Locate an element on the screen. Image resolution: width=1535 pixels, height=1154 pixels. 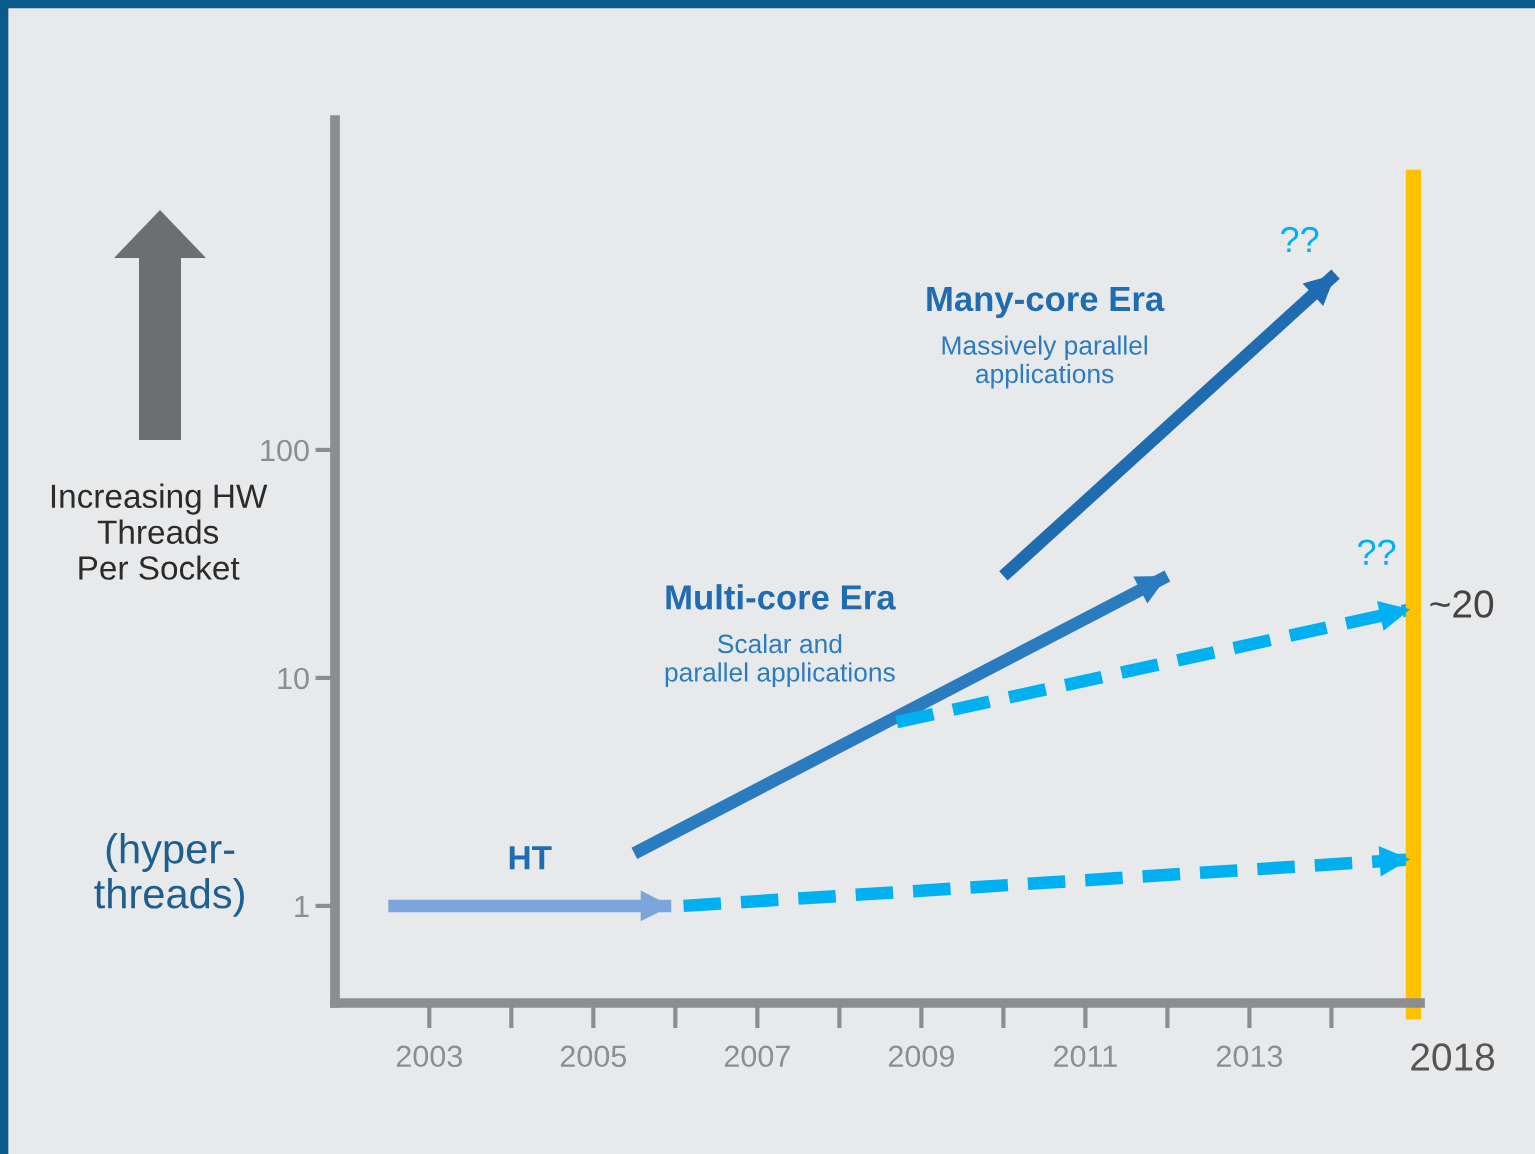
annotation: Massively parallel applications is located at coordinates (1044, 362).